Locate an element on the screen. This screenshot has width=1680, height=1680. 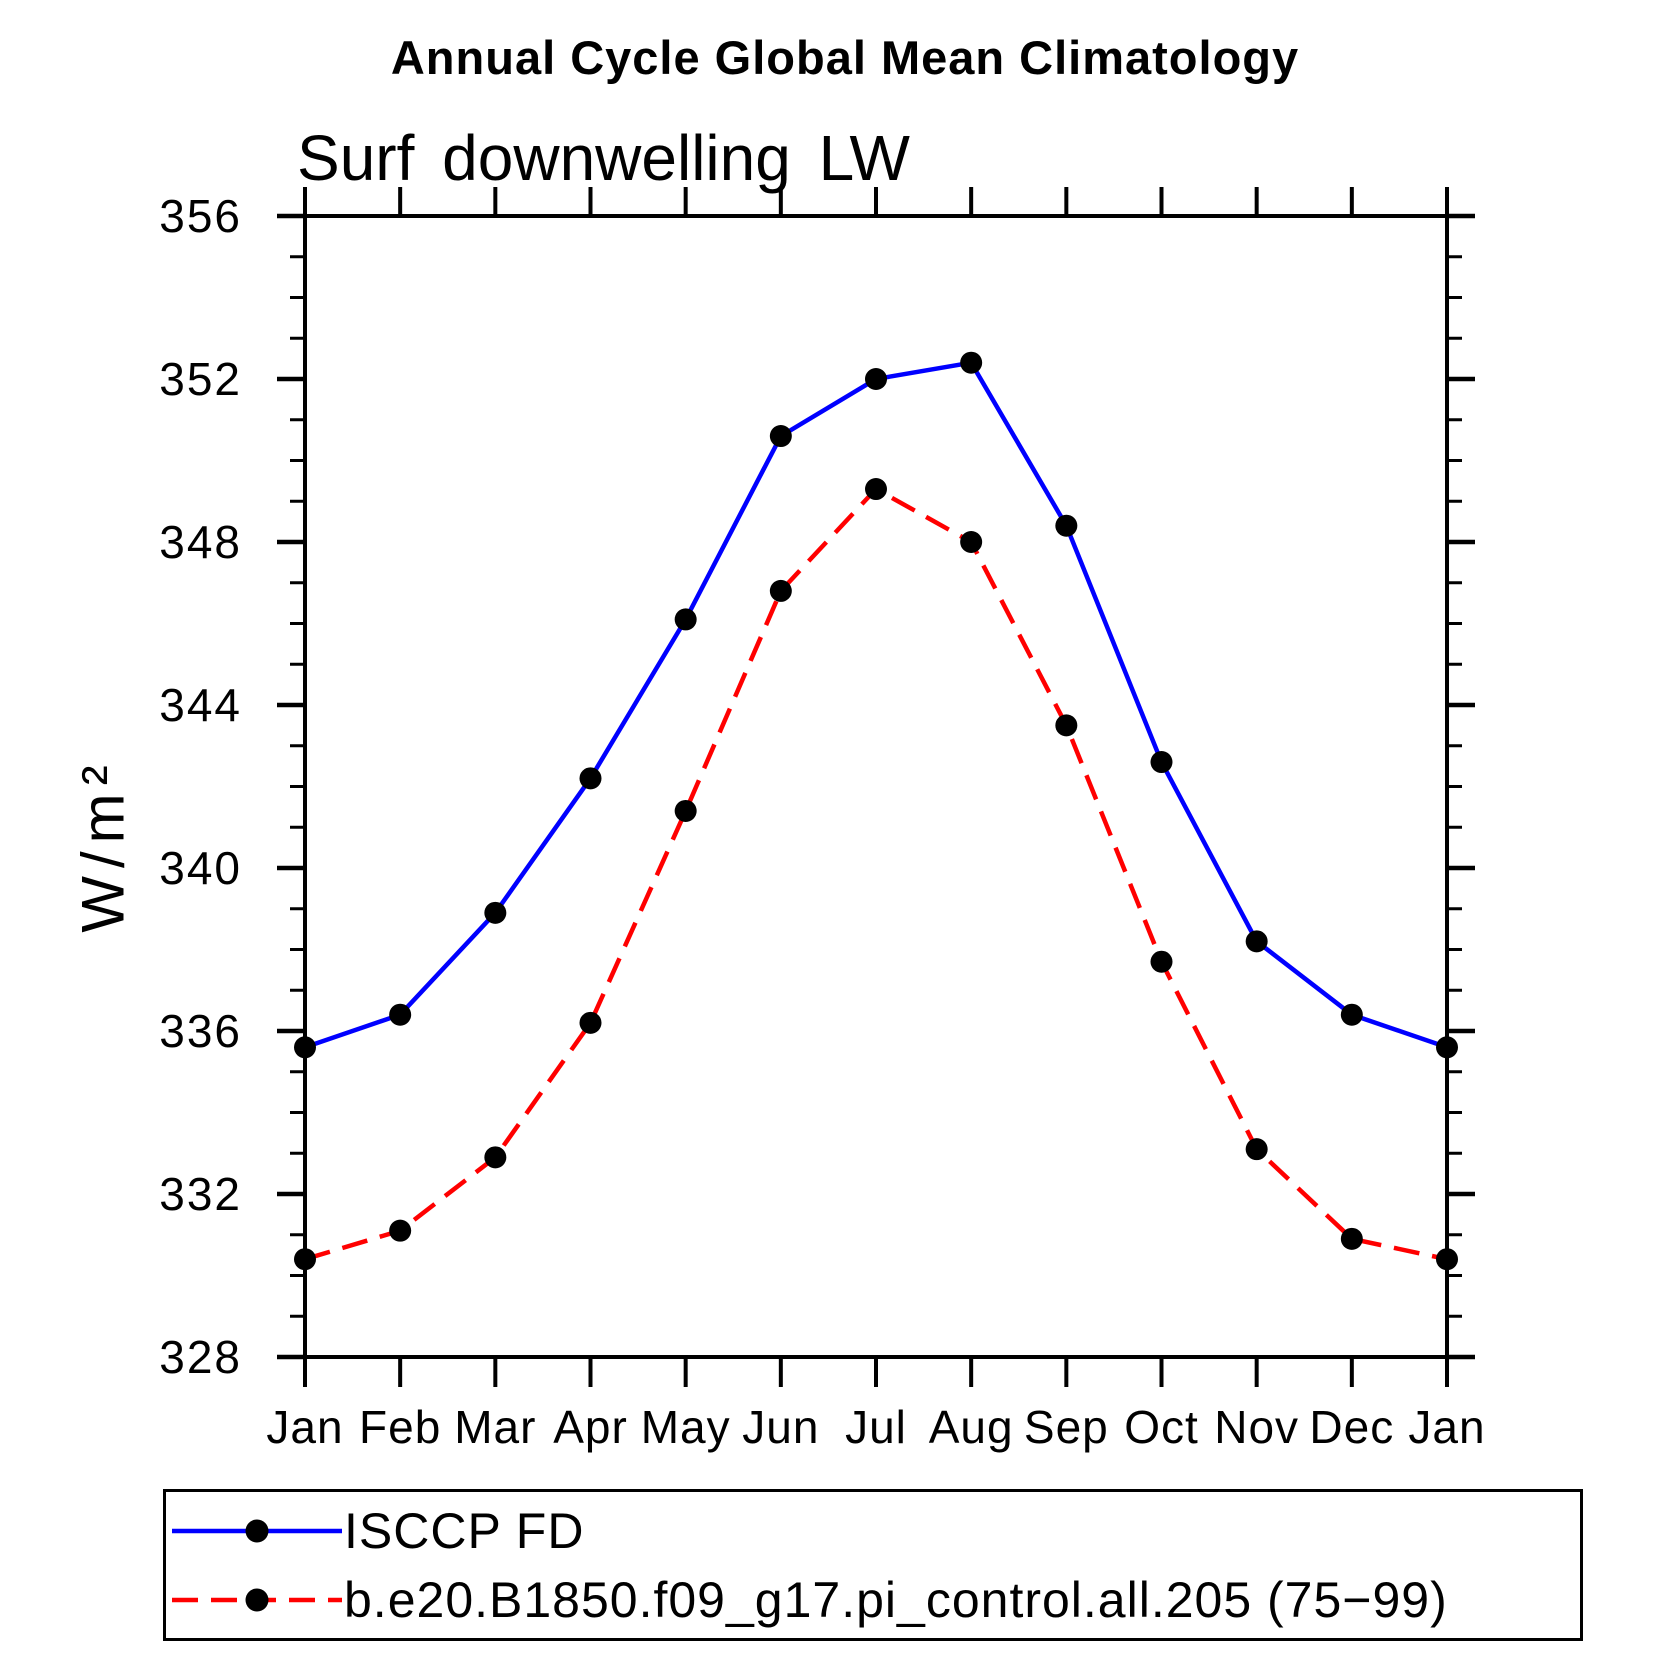
legend-sample-dashed is located at coordinates (257, 1599).